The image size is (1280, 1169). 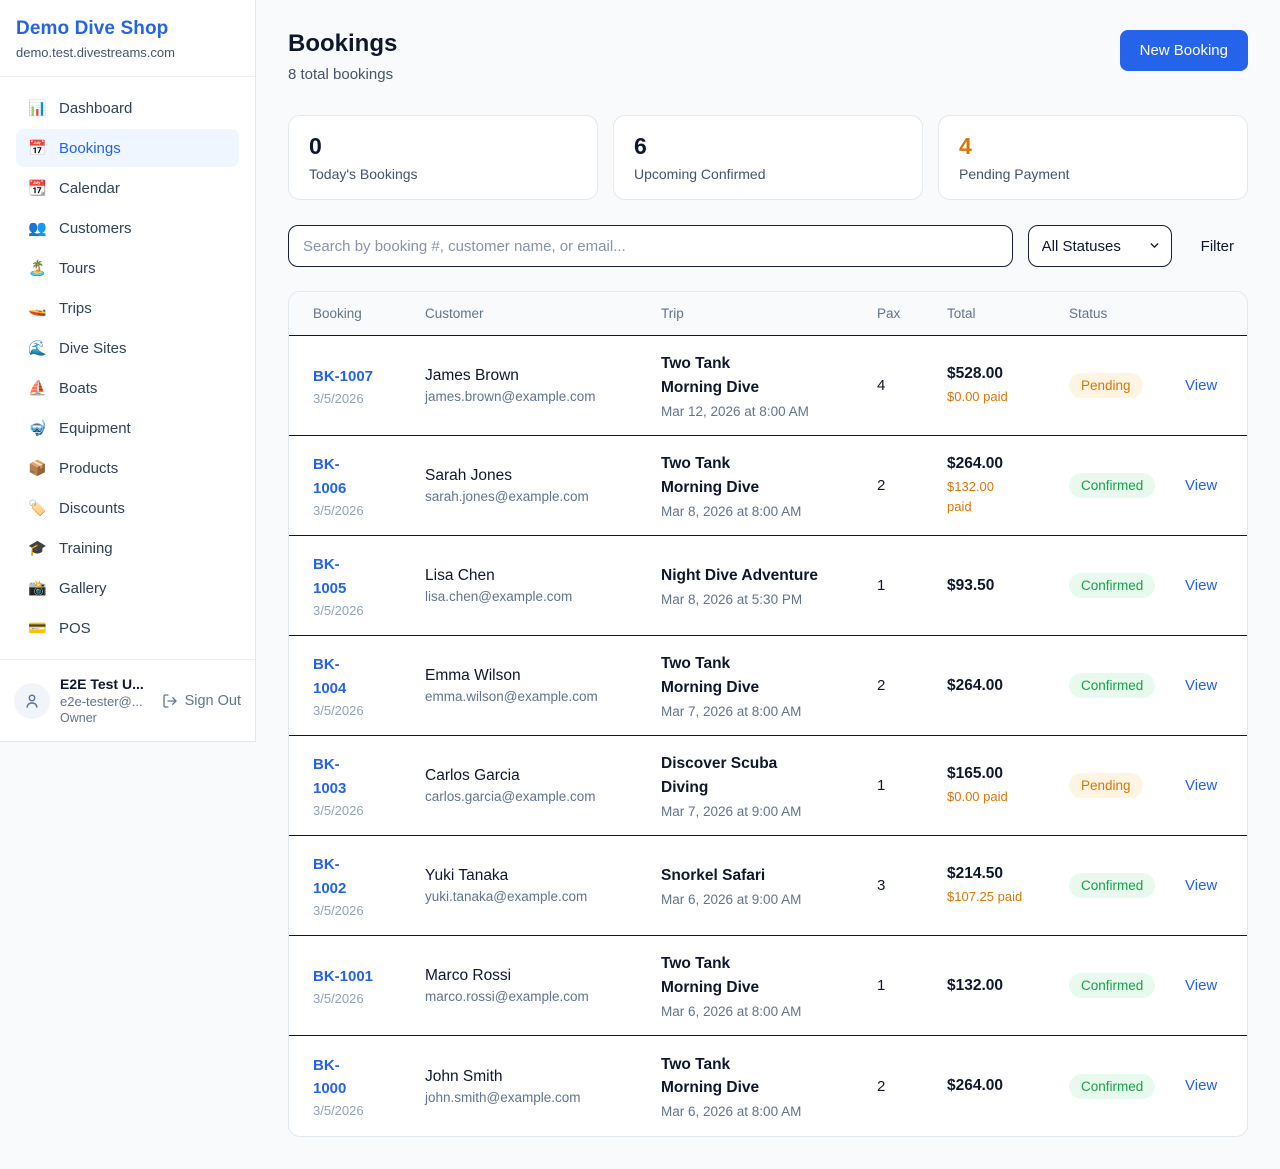 I want to click on sign-out-button: Sign Out, so click(x=201, y=701).